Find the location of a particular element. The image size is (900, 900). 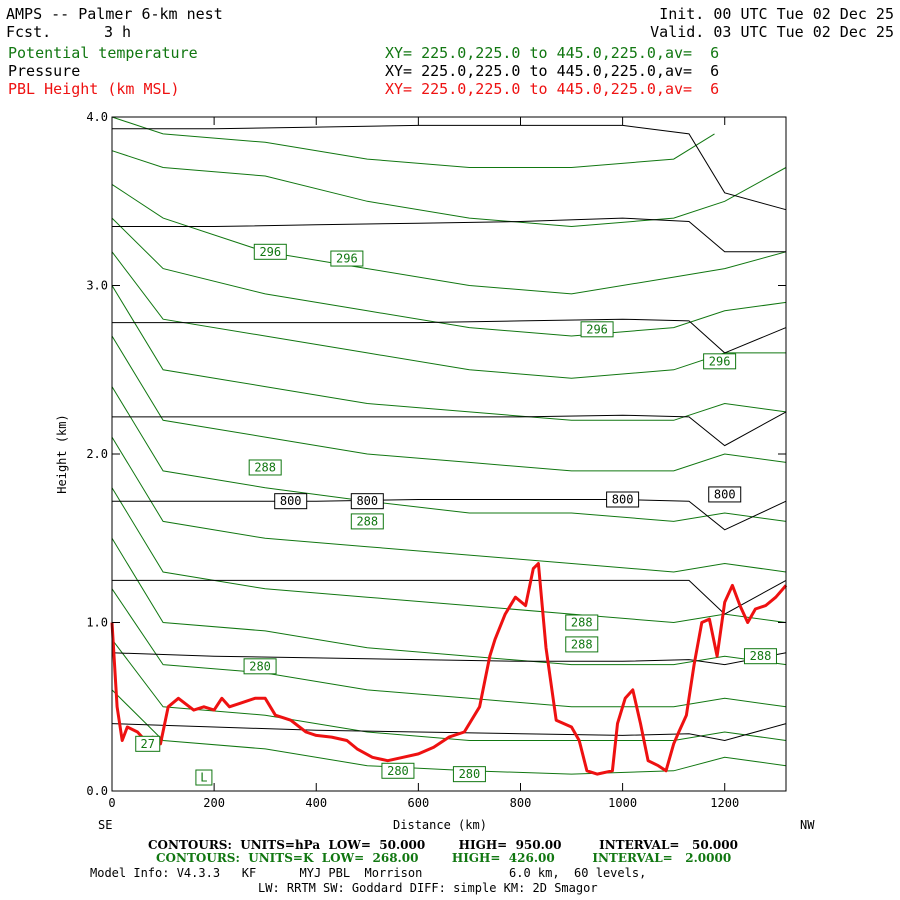

field-xy-pressure: XY= 225.0,225.0 to 445.0,225.0,av= 6 is located at coordinates (552, 71).